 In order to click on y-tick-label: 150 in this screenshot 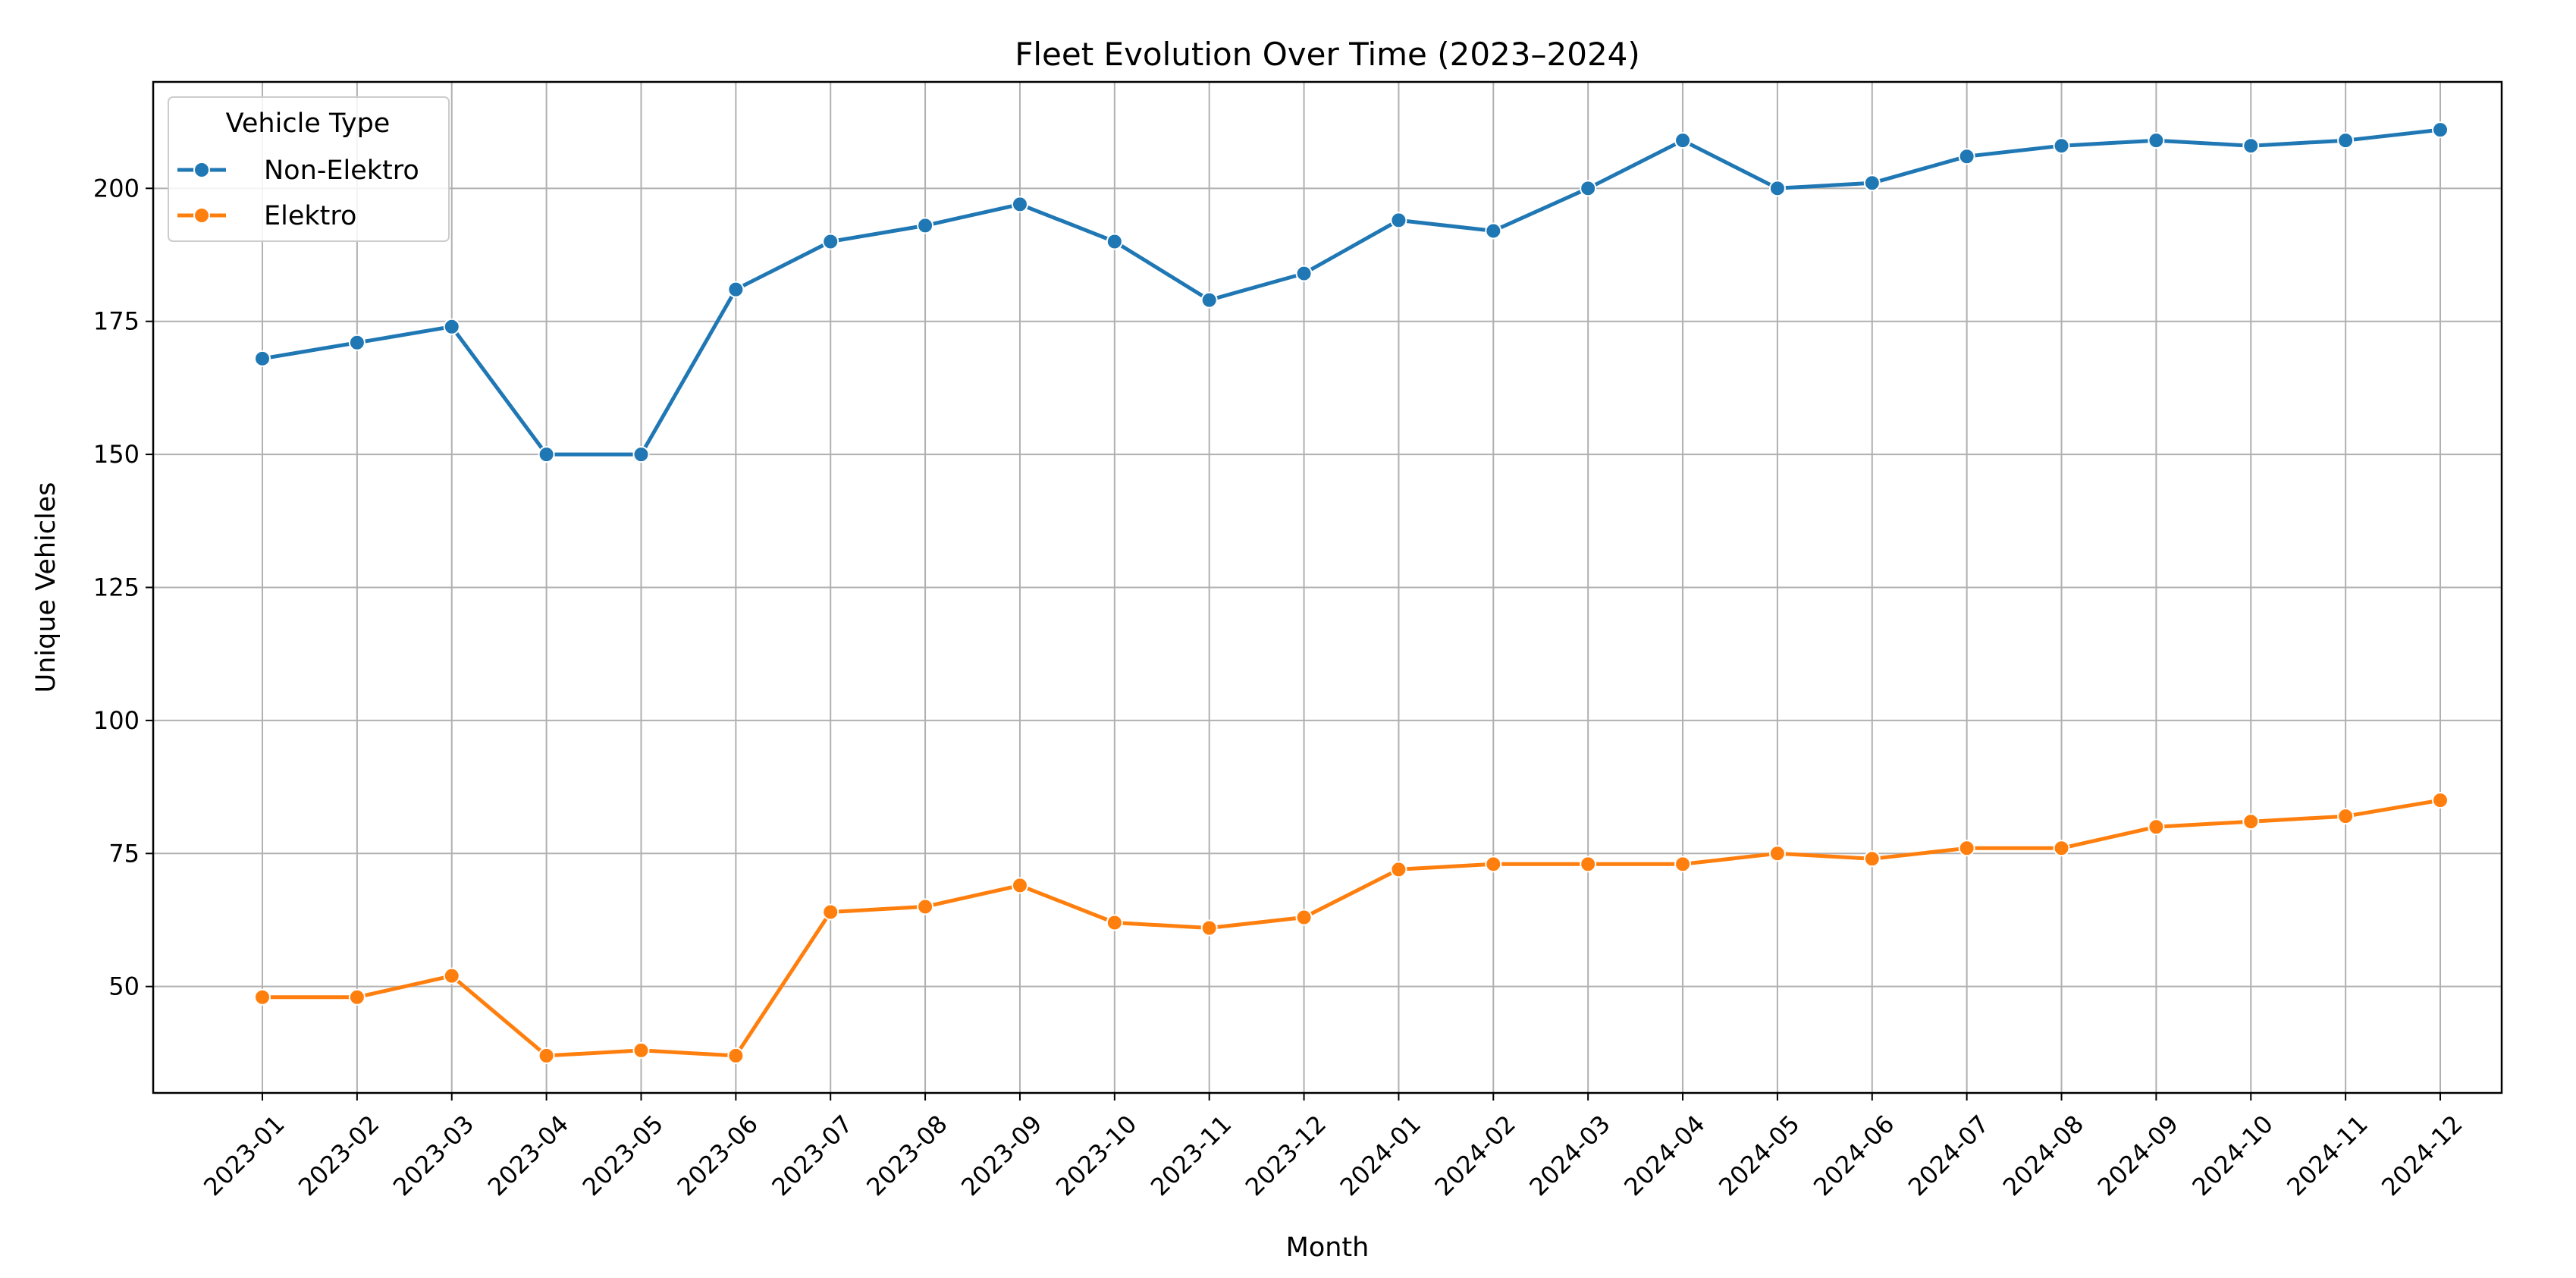, I will do `click(116, 454)`.